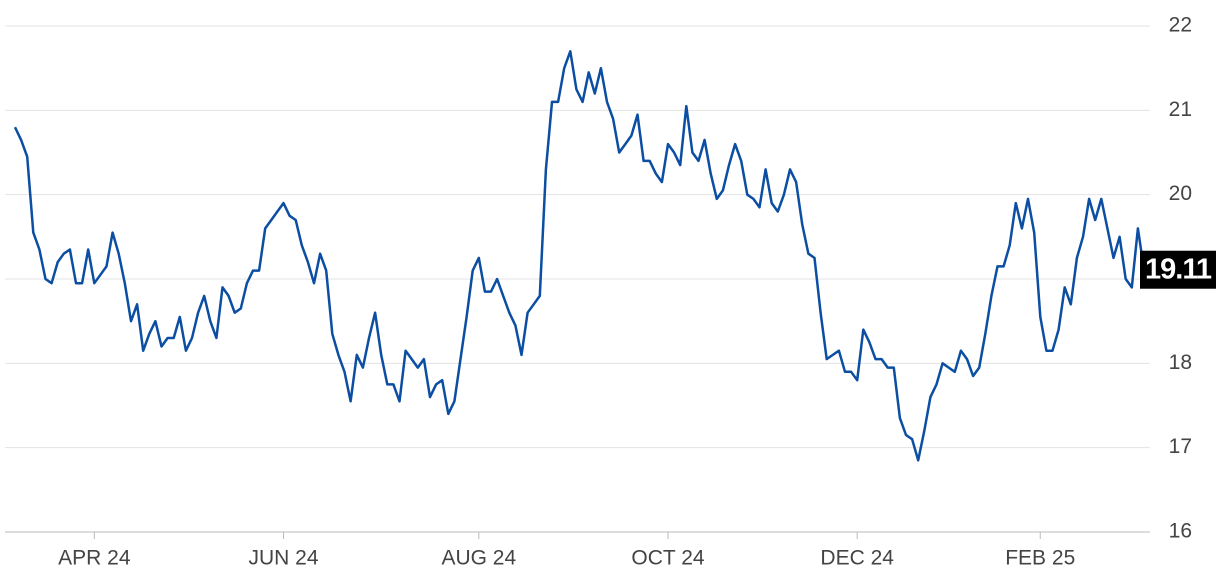 This screenshot has height=576, width=1216. Describe the element at coordinates (1180, 25) in the screenshot. I see `y-tick-label: 22` at that location.